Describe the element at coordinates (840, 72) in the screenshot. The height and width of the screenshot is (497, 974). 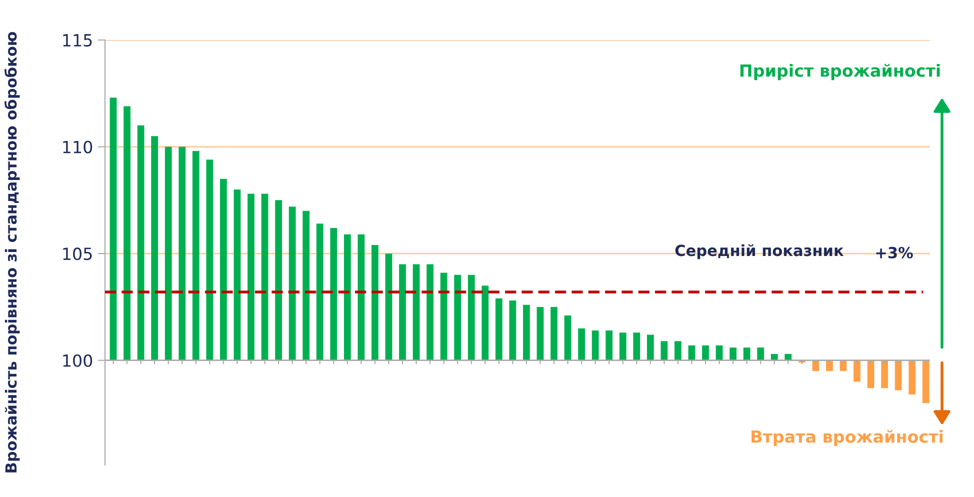
I see `annotation: Приріст врожайності` at that location.